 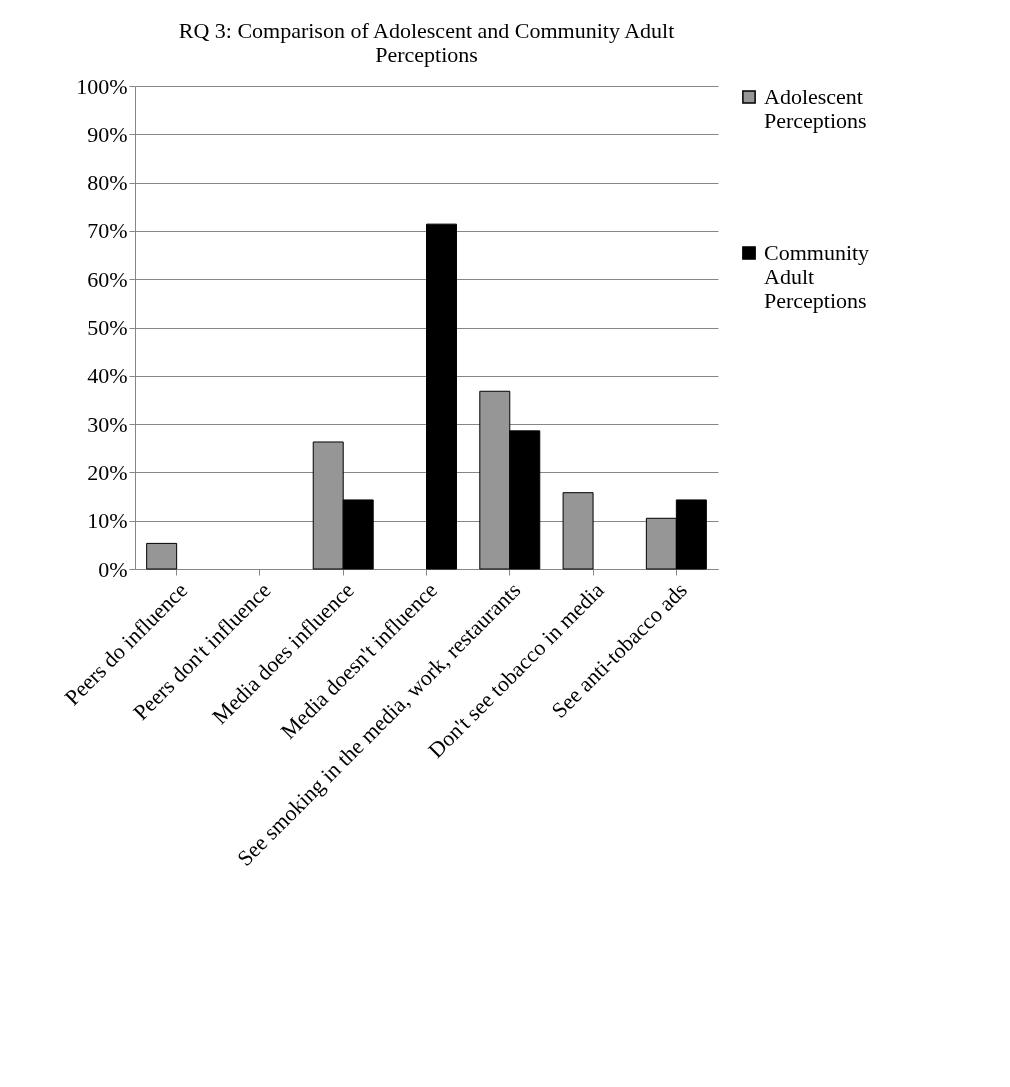 What do you see at coordinates (107, 327) in the screenshot?
I see `y-tick-label: 50%` at bounding box center [107, 327].